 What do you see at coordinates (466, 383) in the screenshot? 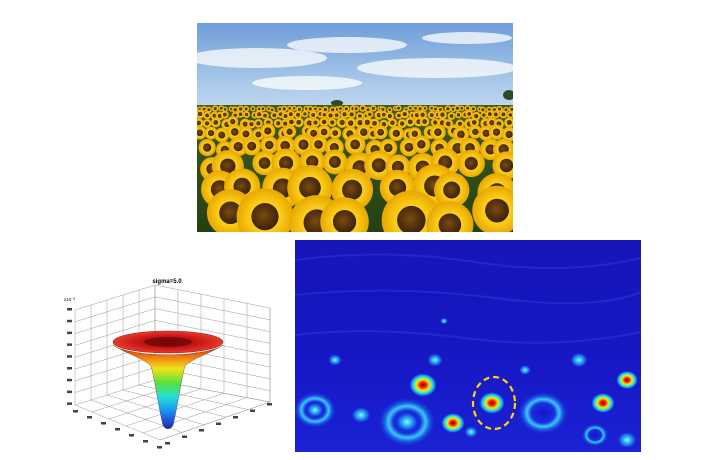
I see `response-blobs` at bounding box center [466, 383].